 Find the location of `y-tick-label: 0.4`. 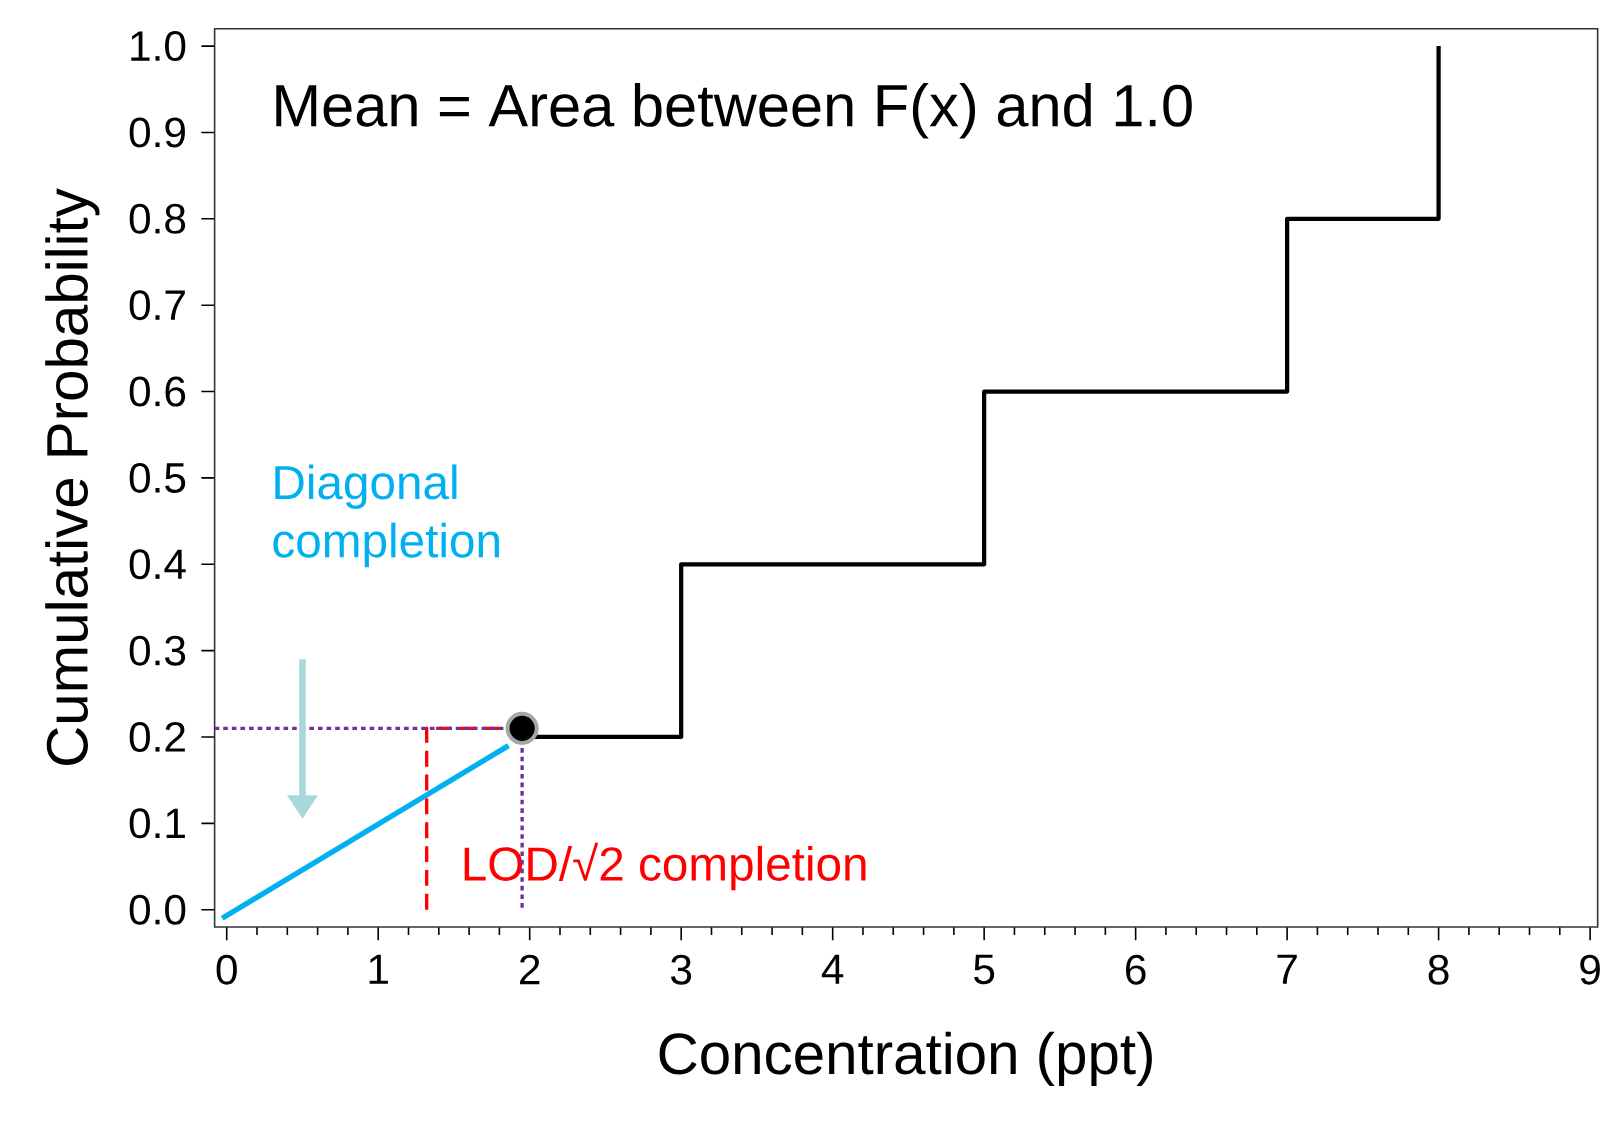

y-tick-label: 0.4 is located at coordinates (157, 564).